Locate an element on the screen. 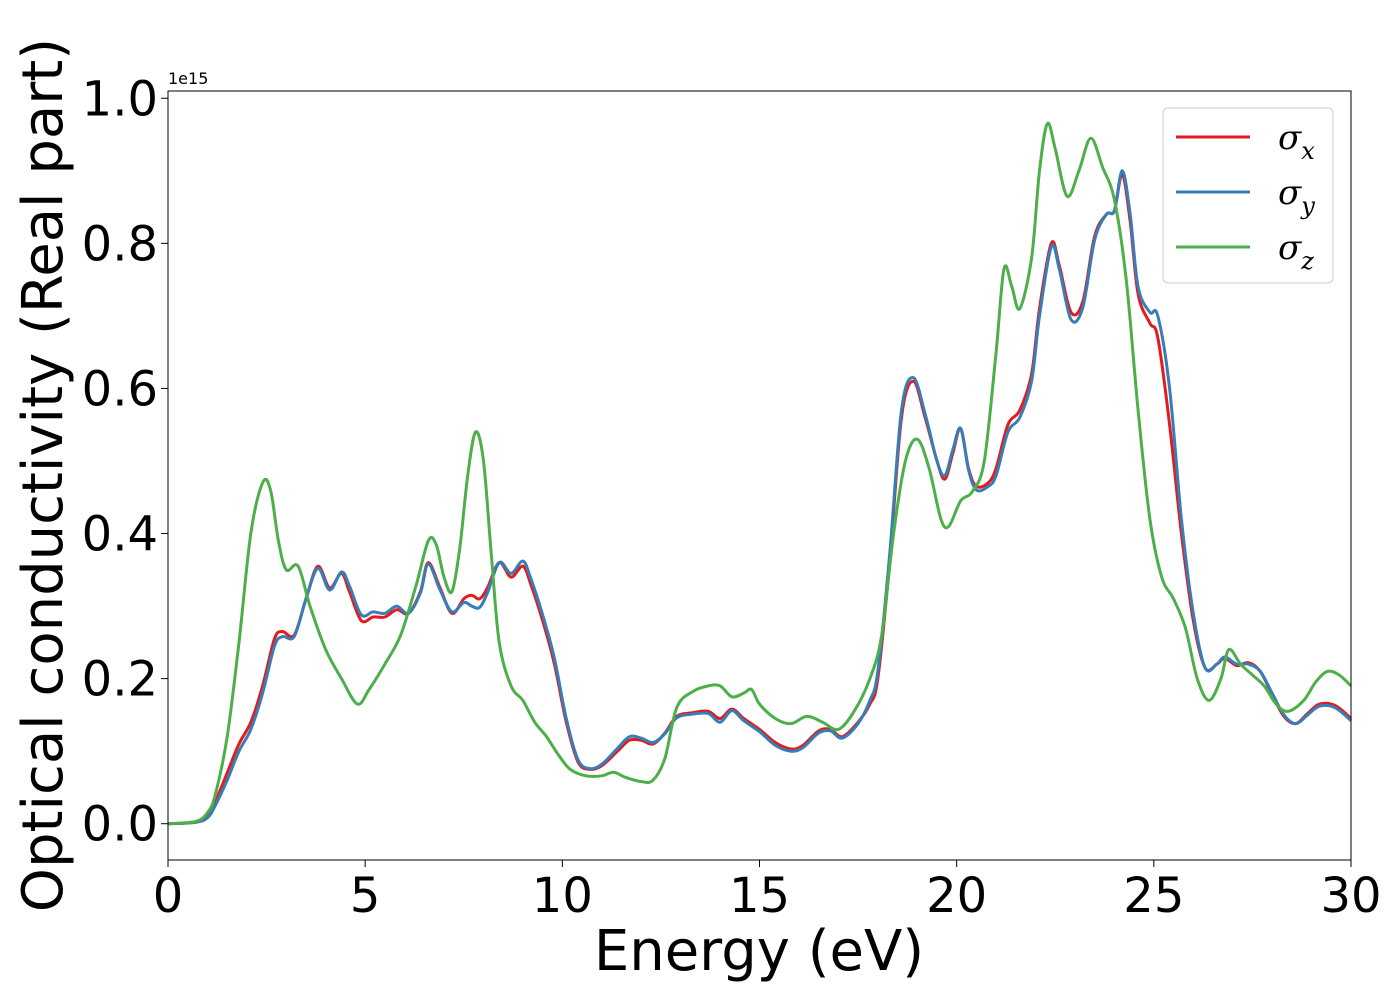 Image resolution: width=1400 pixels, height=1000 pixels. y-tick-label: 0.2 is located at coordinates (120, 680).